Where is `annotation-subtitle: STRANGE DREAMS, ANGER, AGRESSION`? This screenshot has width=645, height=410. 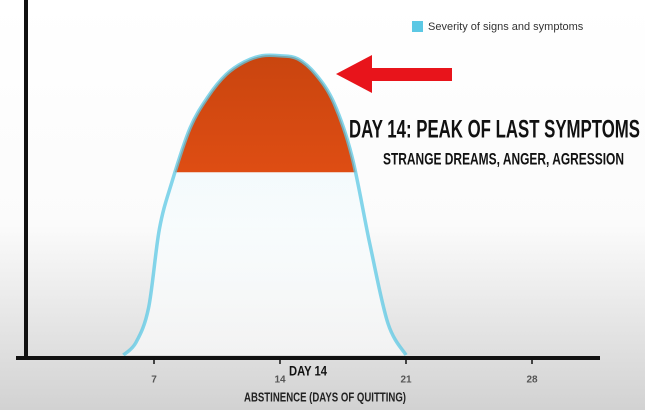 annotation-subtitle: STRANGE DREAMS, ANGER, AGRESSION is located at coordinates (503, 158).